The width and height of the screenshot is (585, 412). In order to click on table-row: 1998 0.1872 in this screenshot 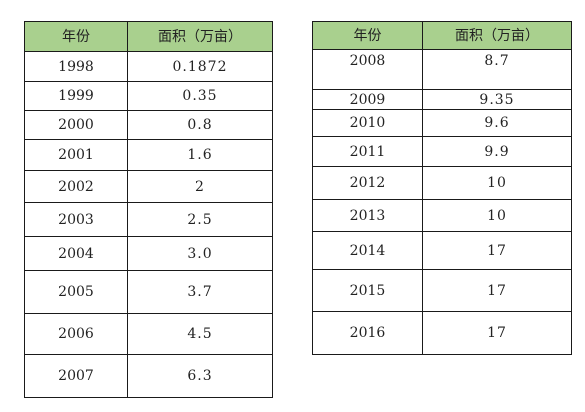, I will do `click(148, 66)`.